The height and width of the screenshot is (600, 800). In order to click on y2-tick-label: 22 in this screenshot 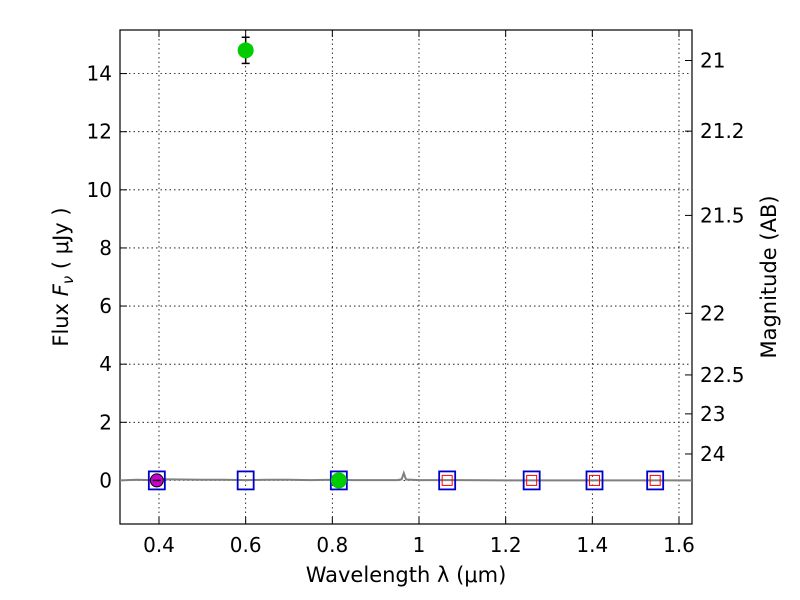, I will do `click(712, 313)`.